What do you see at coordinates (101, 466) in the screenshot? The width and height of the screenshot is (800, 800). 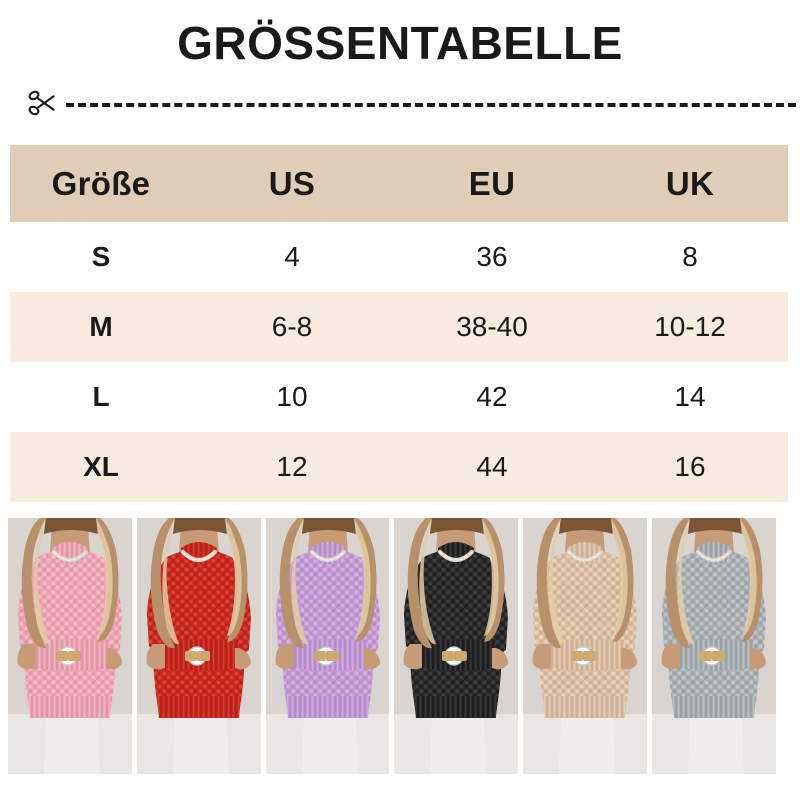 I see `cell-size: XL` at bounding box center [101, 466].